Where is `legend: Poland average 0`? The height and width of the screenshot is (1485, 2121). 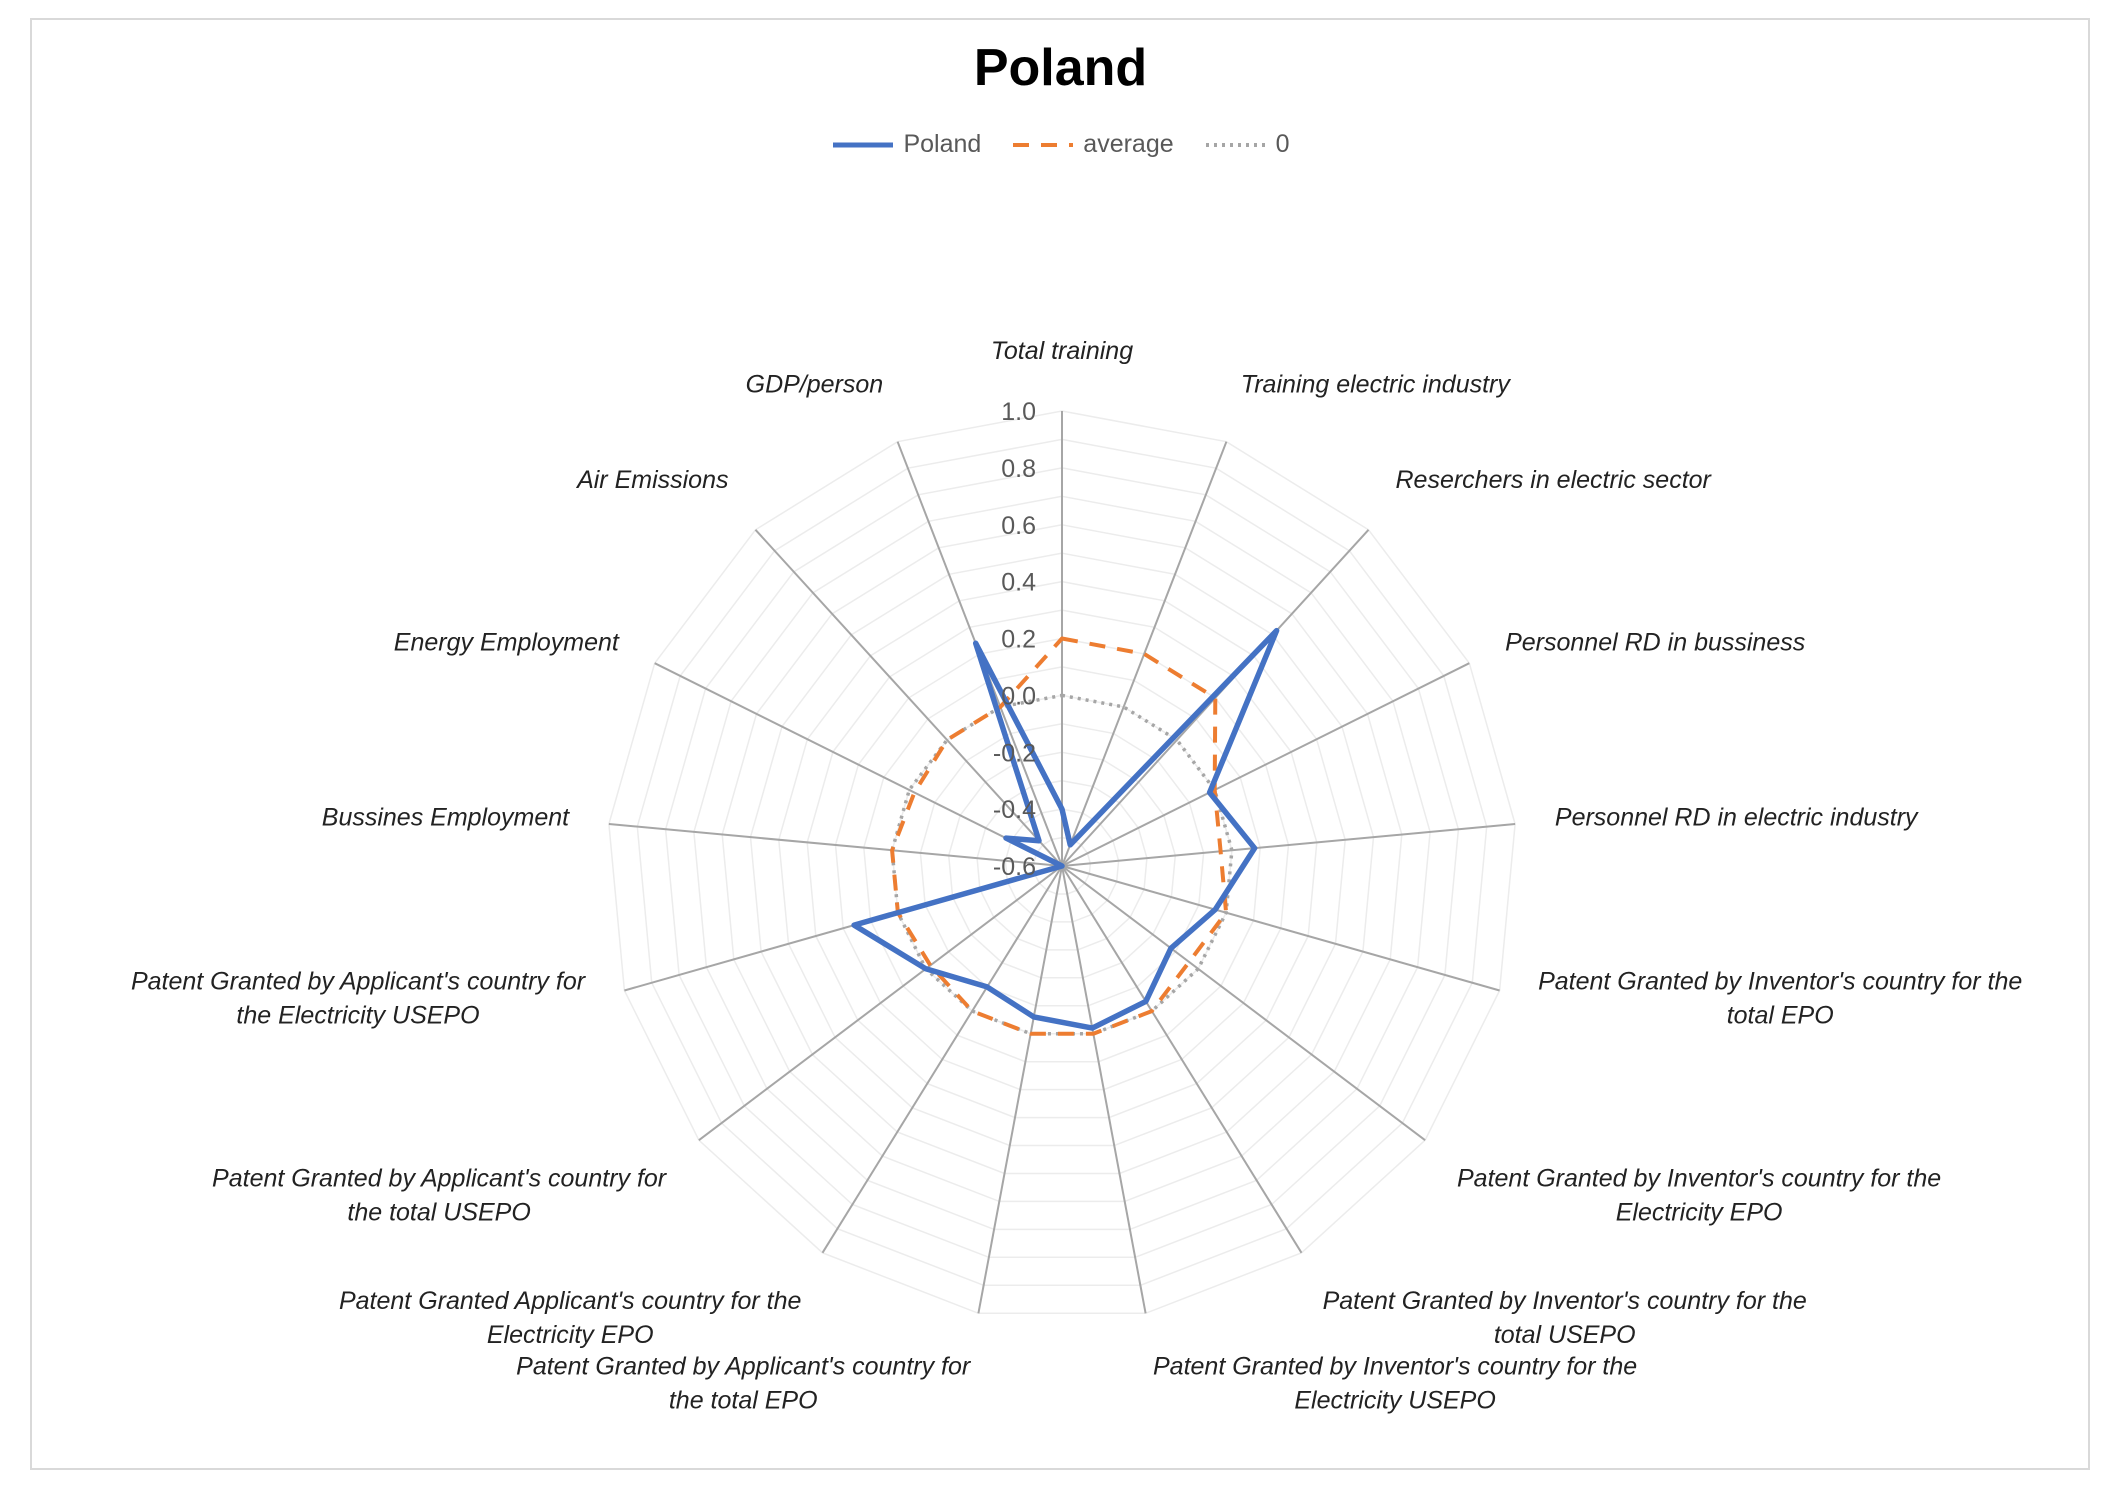
legend: Poland average 0 is located at coordinates (1060, 144).